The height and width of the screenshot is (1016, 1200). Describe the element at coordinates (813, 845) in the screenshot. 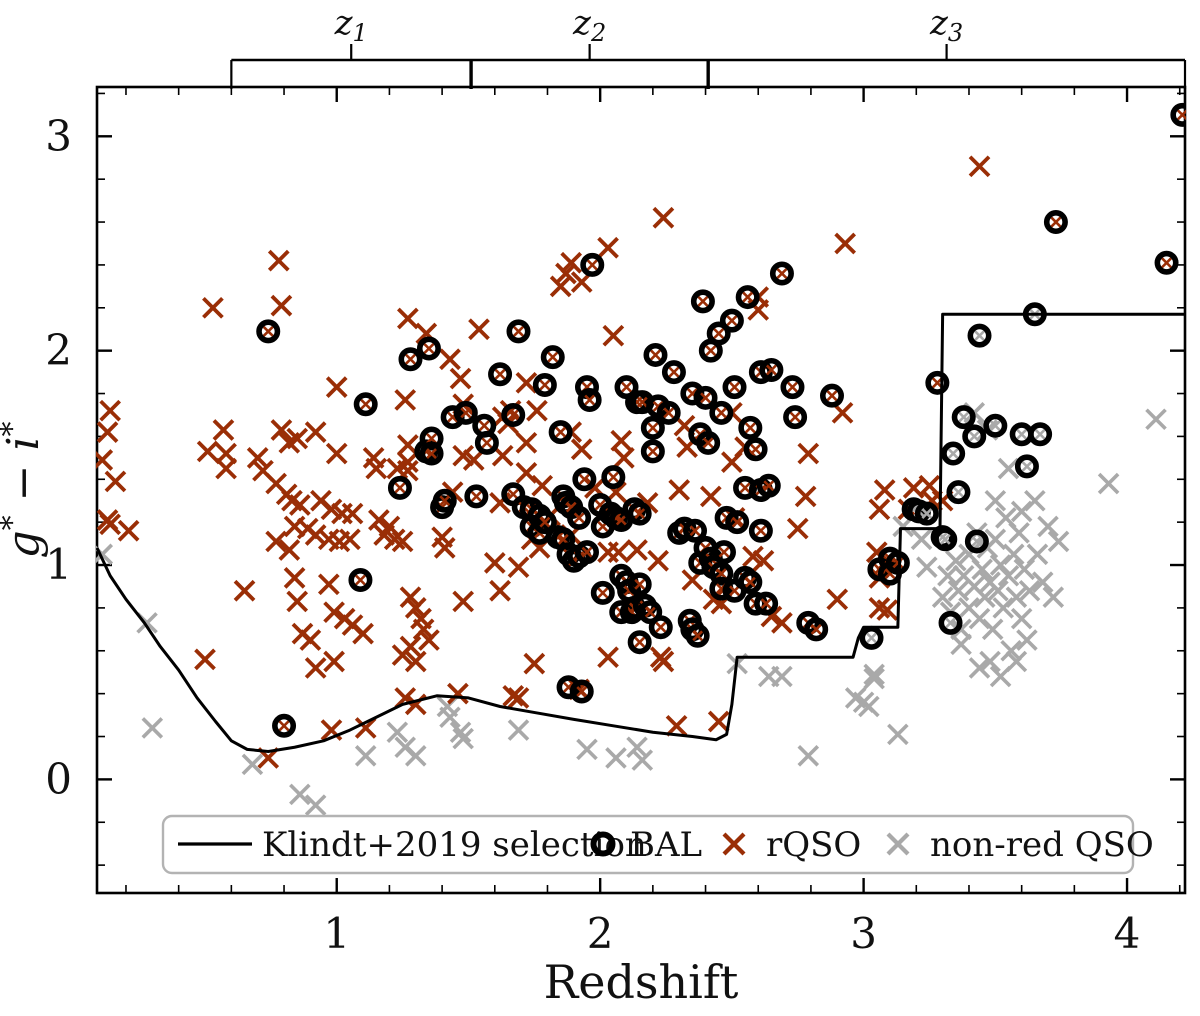

I see `legend-label-rqso: rQSO` at that location.